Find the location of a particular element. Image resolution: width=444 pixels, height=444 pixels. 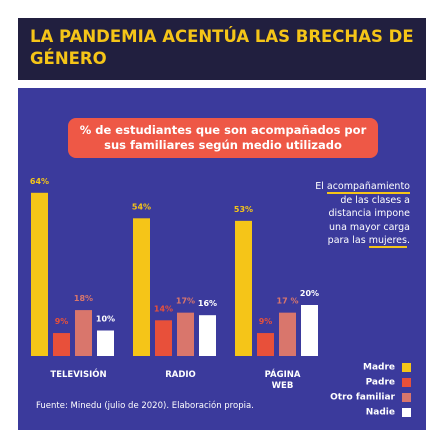

value-label: 17 % is located at coordinates (288, 301).